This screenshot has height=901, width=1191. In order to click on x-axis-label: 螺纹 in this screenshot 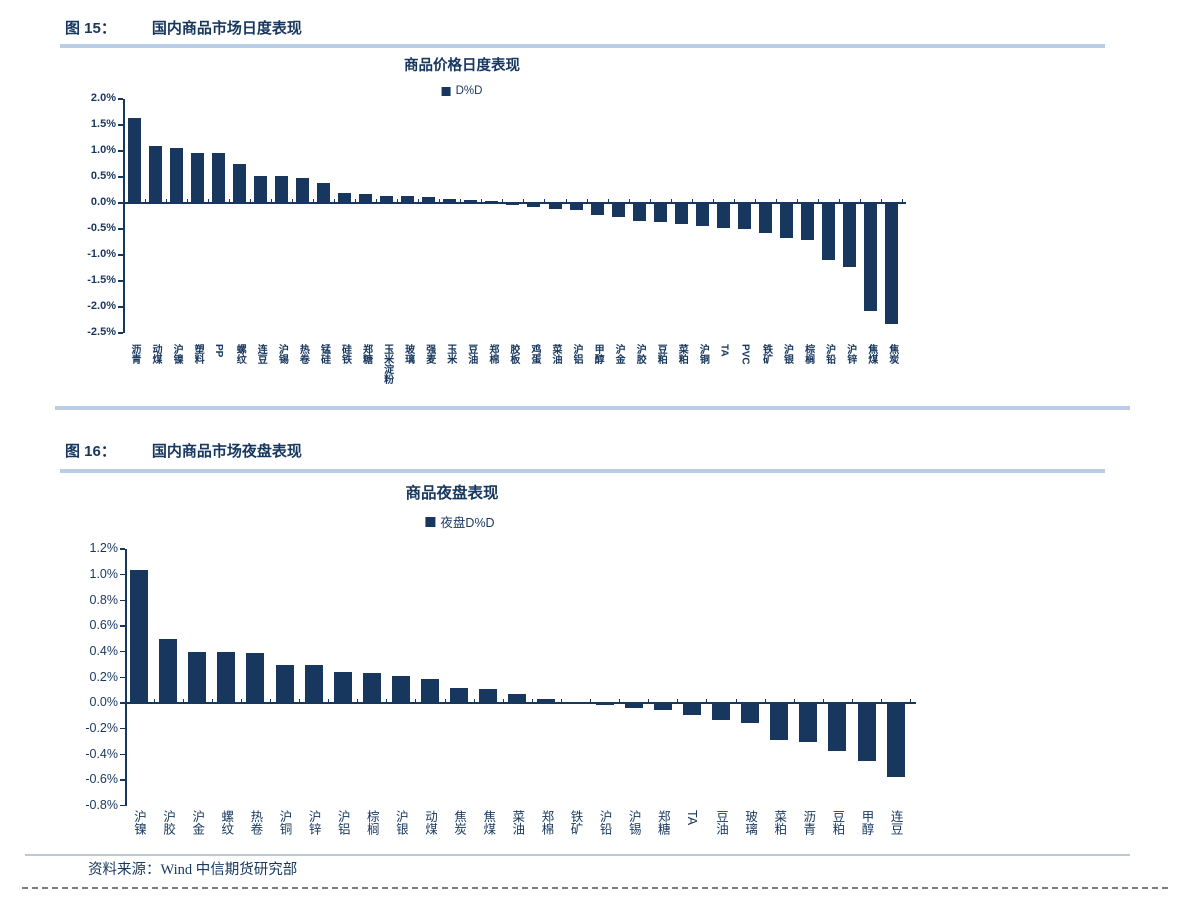, I will do `click(226, 822)`.